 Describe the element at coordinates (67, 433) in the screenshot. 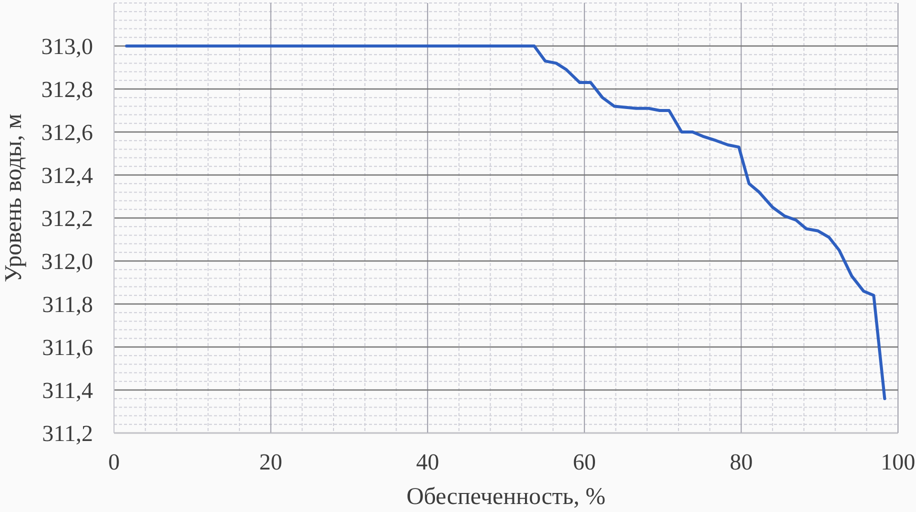

I see `y-tick-label: 311,2` at that location.